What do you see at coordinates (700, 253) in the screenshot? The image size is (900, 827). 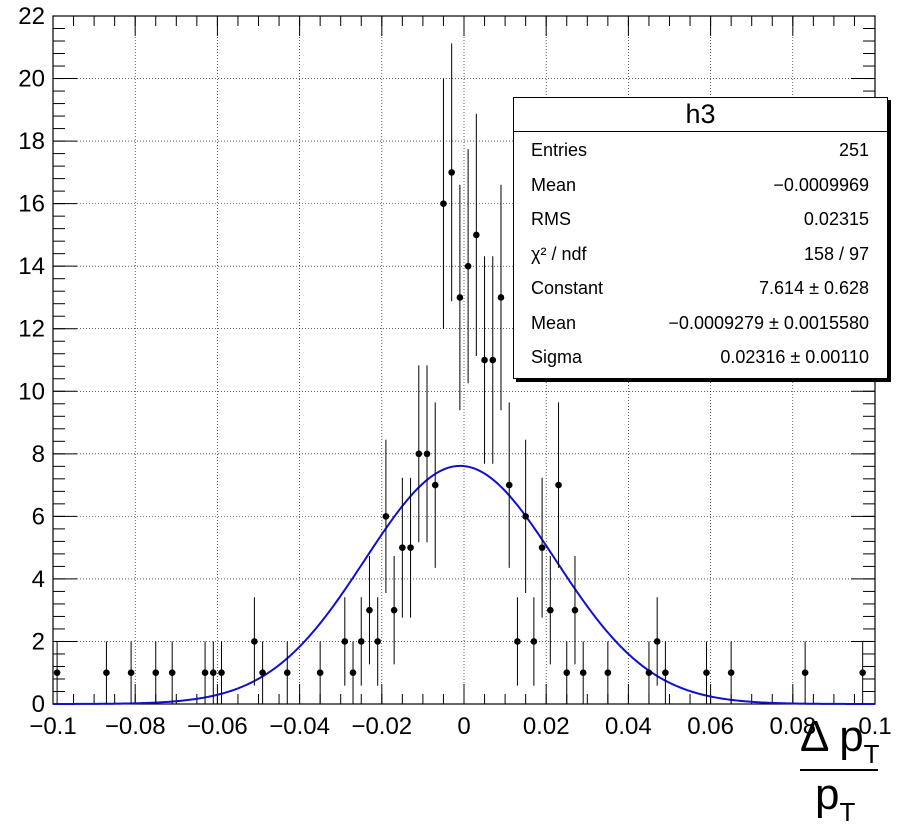 I see `stats-row-chi2: χ² / ndf 158 / 97` at bounding box center [700, 253].